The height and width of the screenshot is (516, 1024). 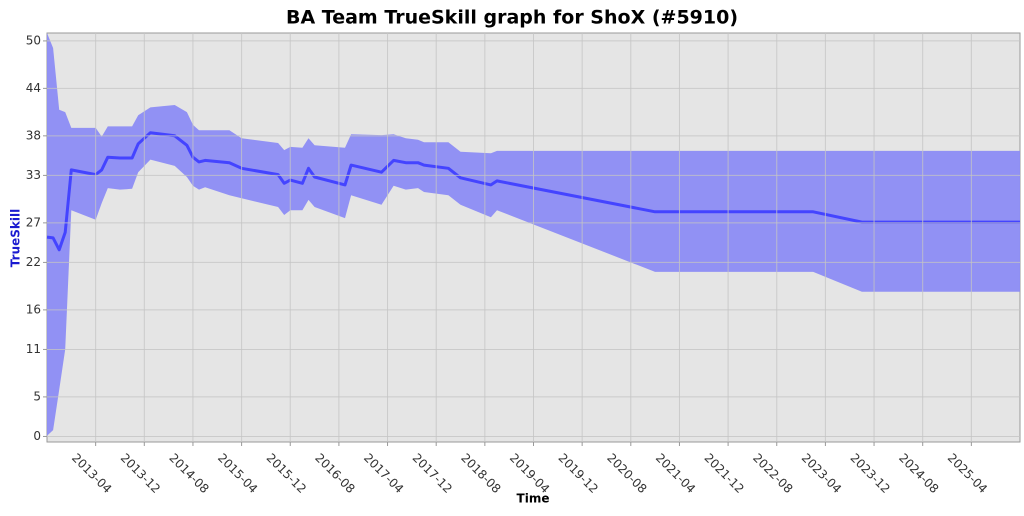 I want to click on x-tick-label: 2014-08, so click(x=188, y=473).